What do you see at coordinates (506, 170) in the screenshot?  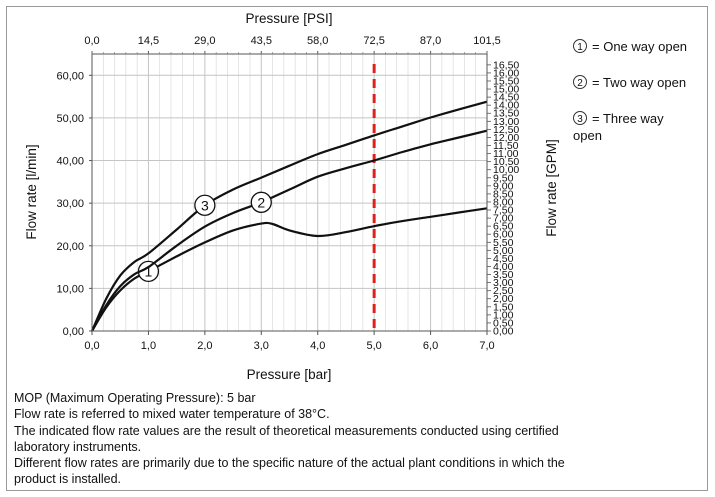 I see `y2-tick-label: 10,00` at bounding box center [506, 170].